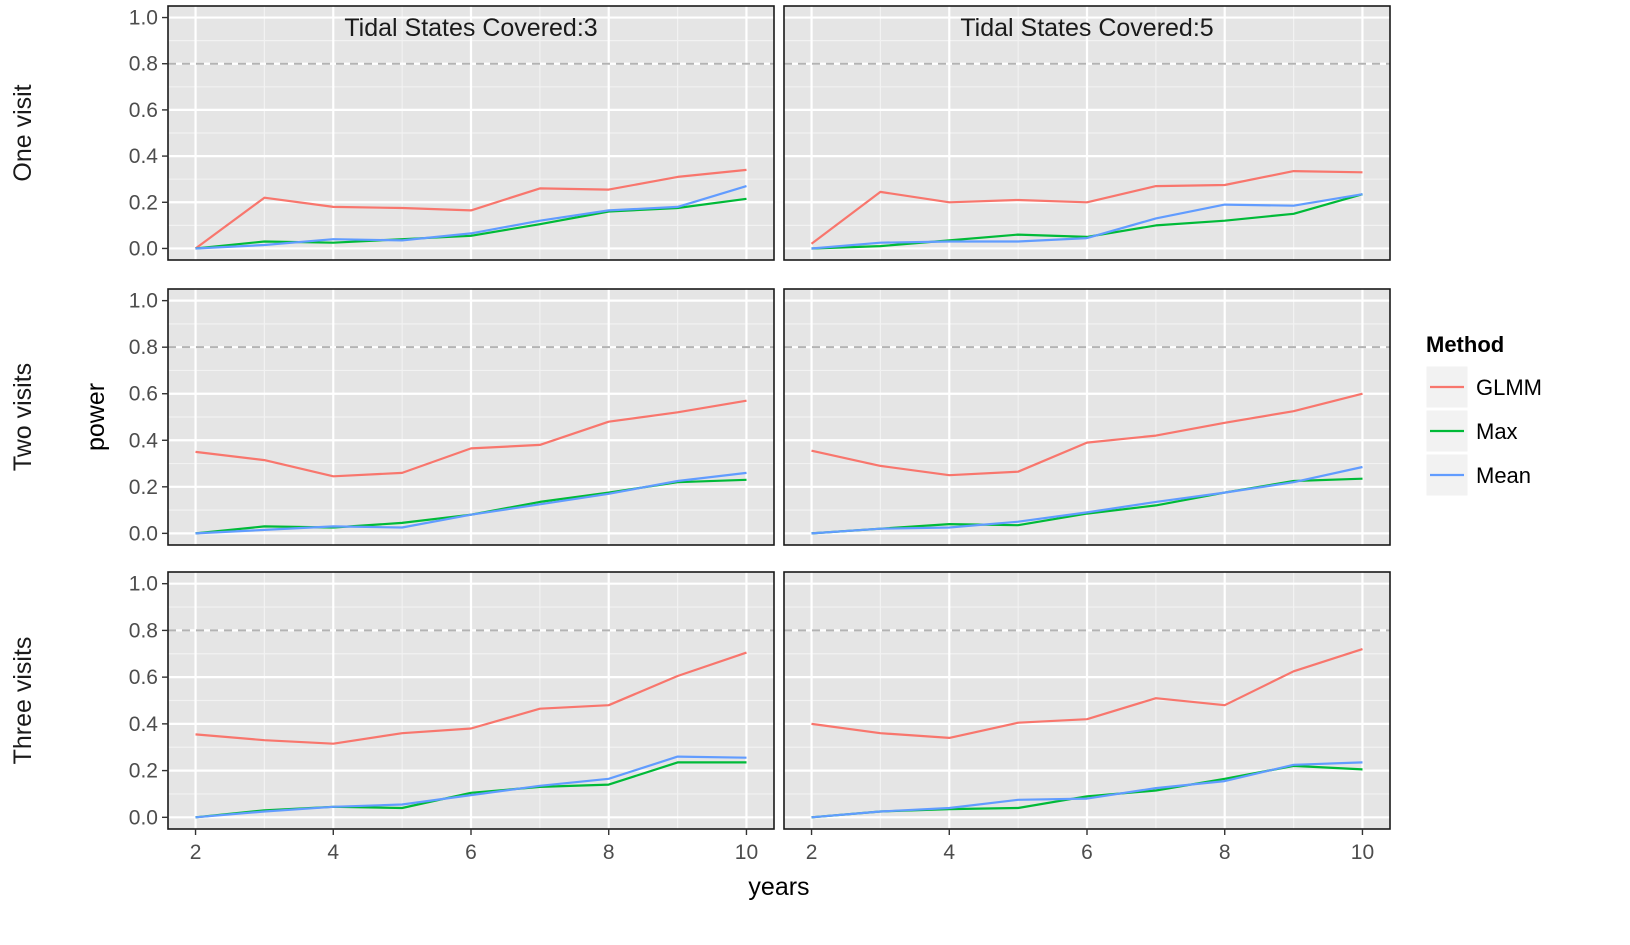  Describe the element at coordinates (1086, 28) in the screenshot. I see `column-strip-label: Tidal States Covered:5` at that location.